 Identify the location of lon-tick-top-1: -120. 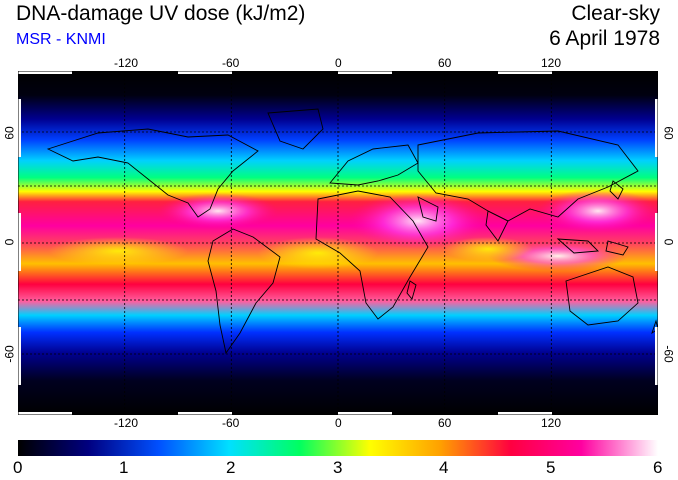
(126, 63).